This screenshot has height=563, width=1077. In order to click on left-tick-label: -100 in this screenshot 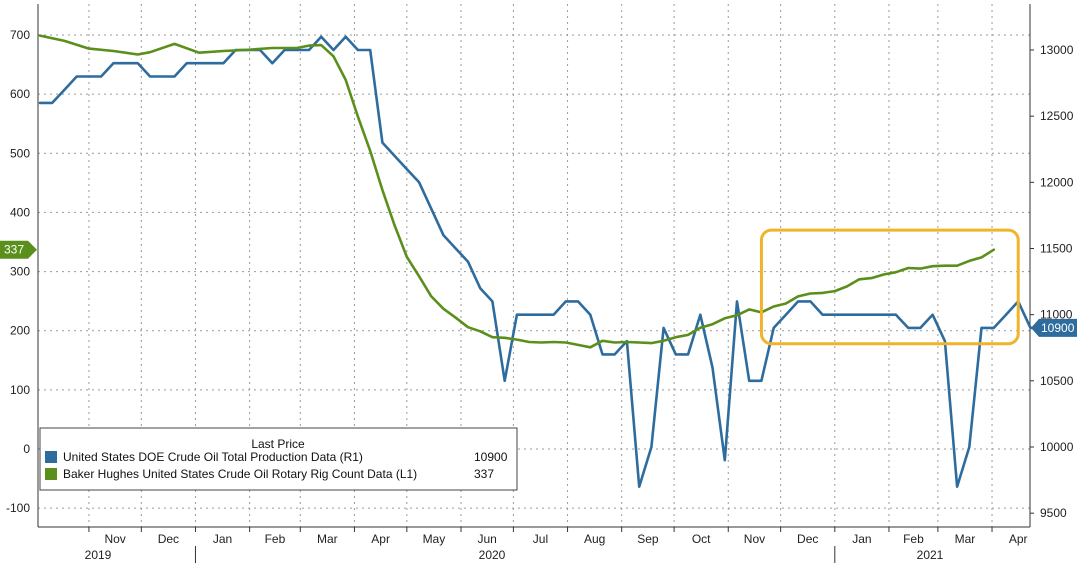, I will do `click(18, 508)`.